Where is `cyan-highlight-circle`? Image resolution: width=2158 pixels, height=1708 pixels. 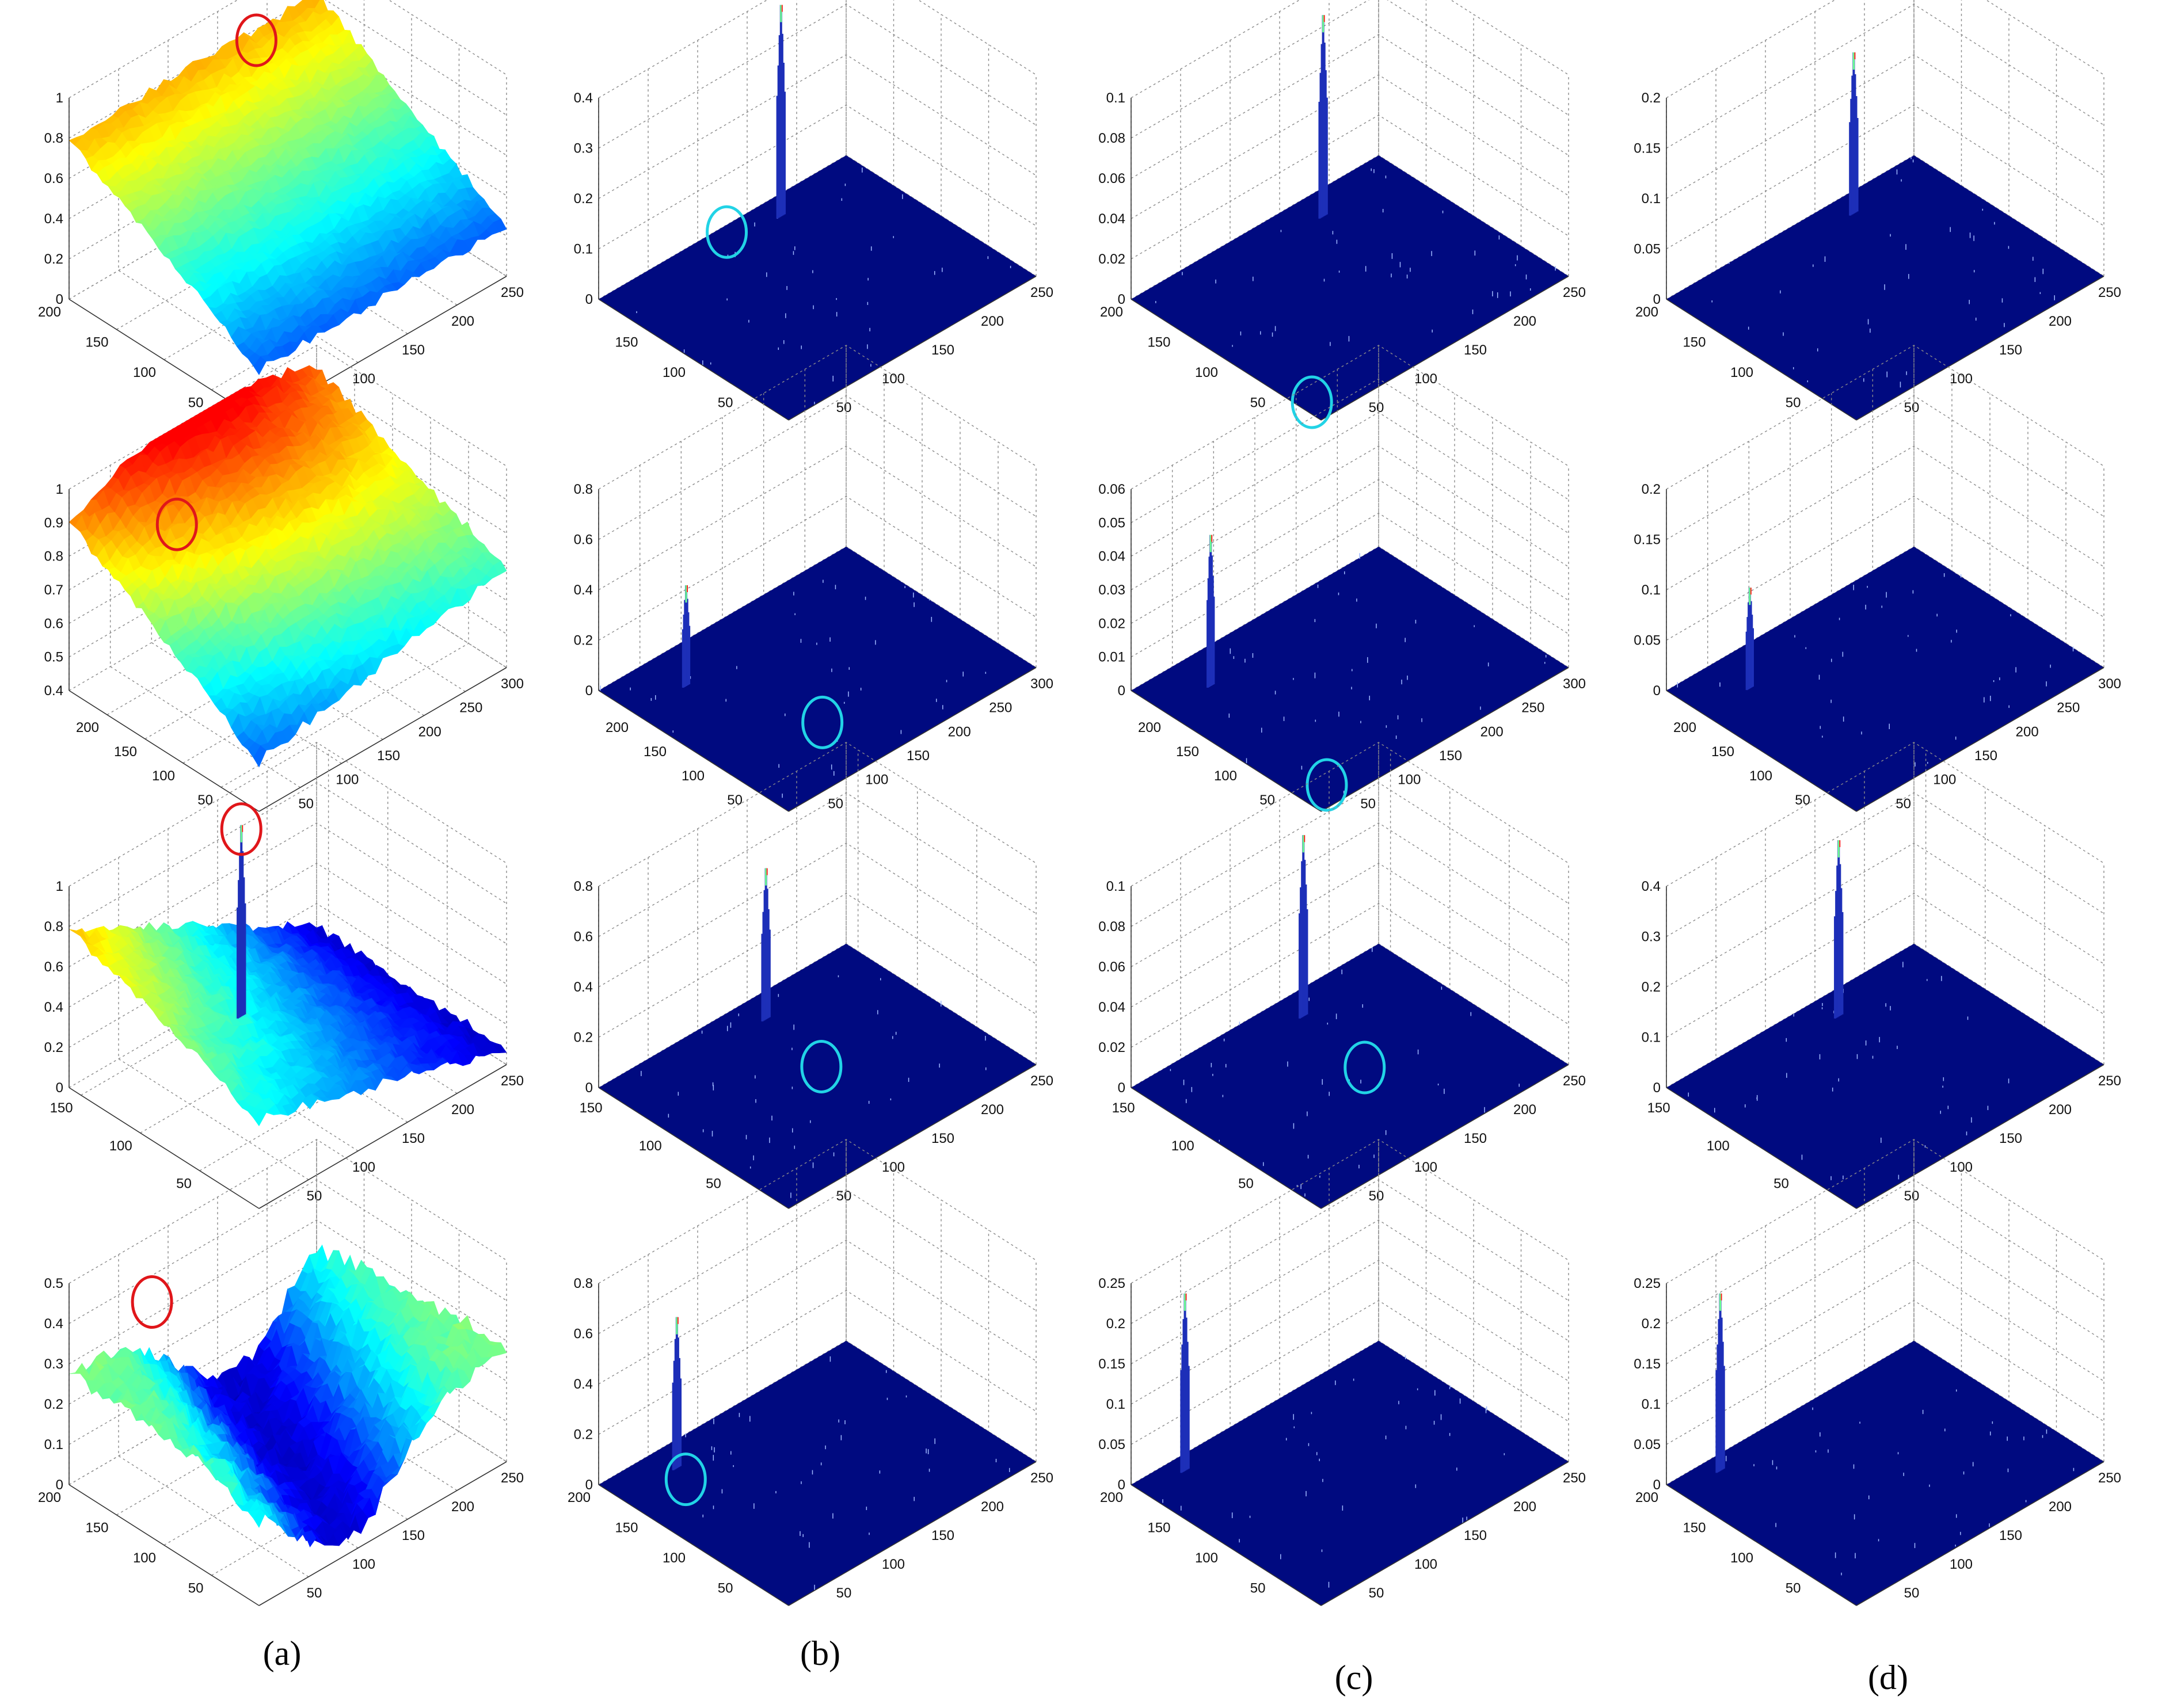
cyan-highlight-circle is located at coordinates (1312, 402).